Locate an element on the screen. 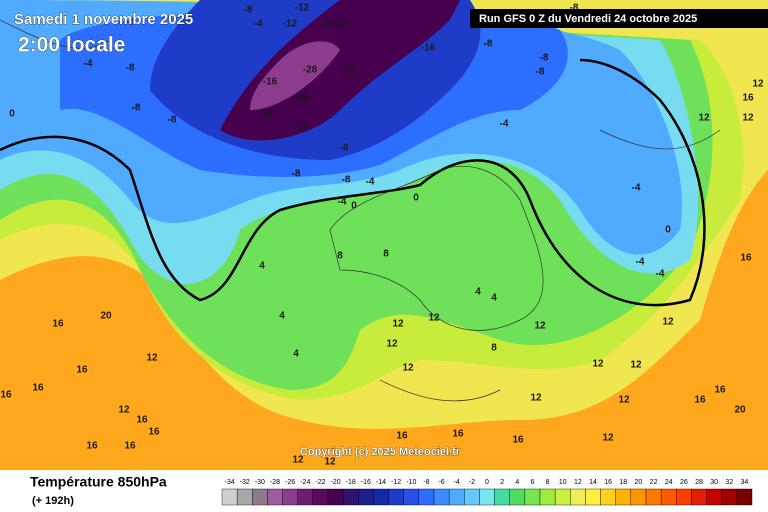 The image size is (768, 512). legend-label: 16 is located at coordinates (608, 482).